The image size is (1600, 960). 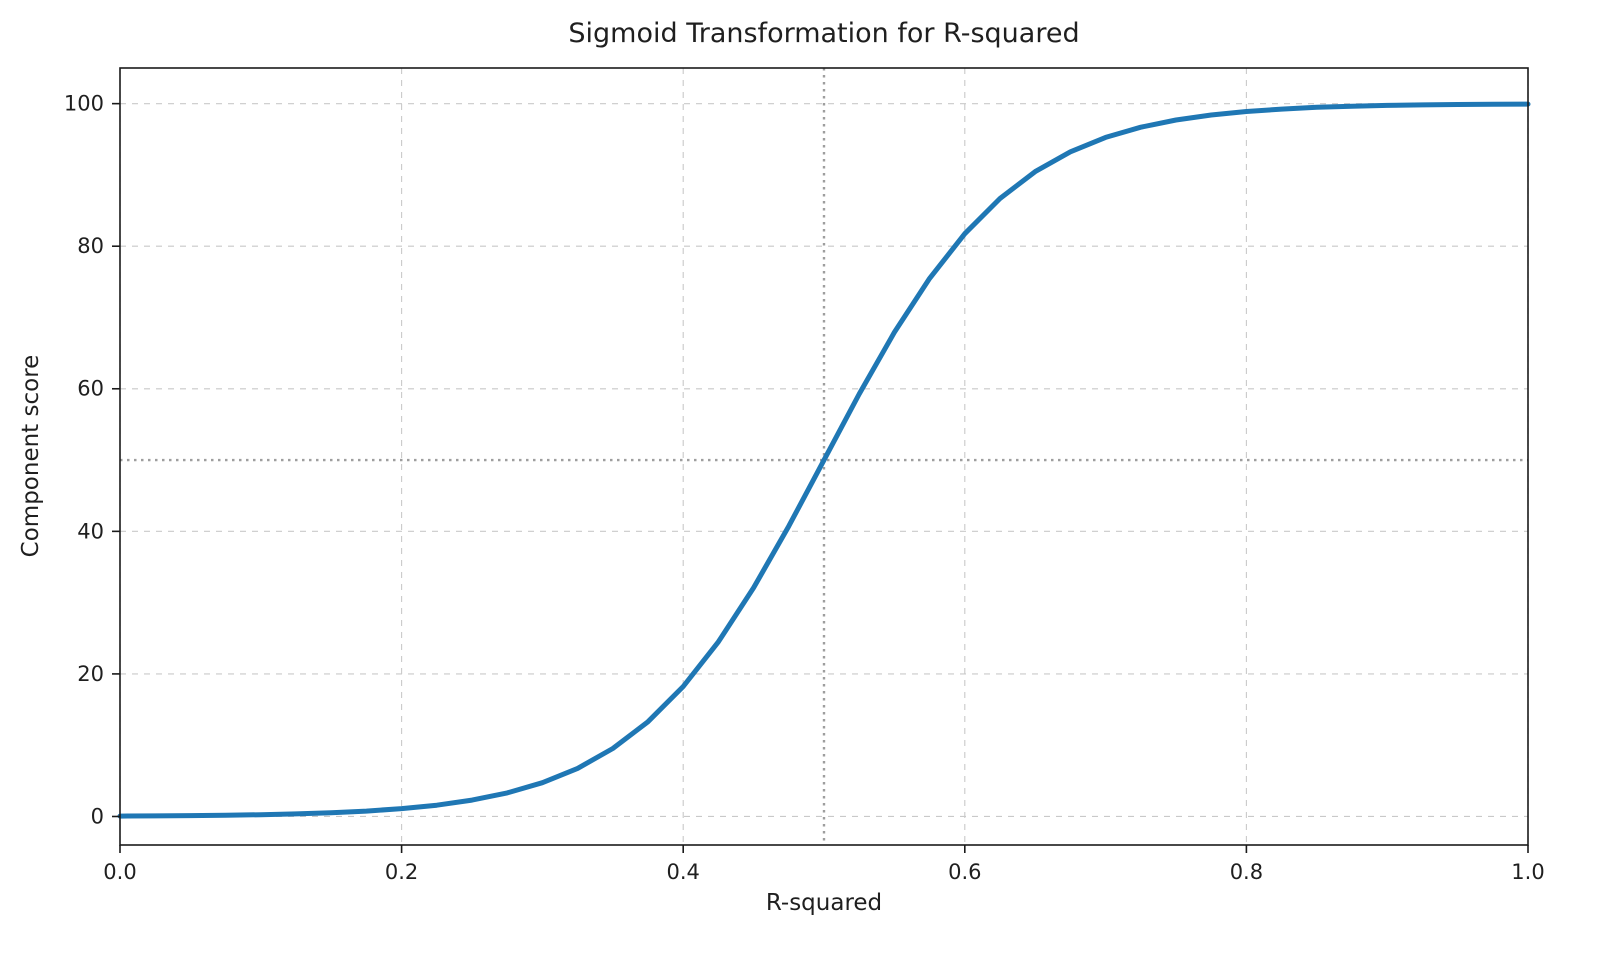 I want to click on x-tick-label: 0.6, so click(x=964, y=872).